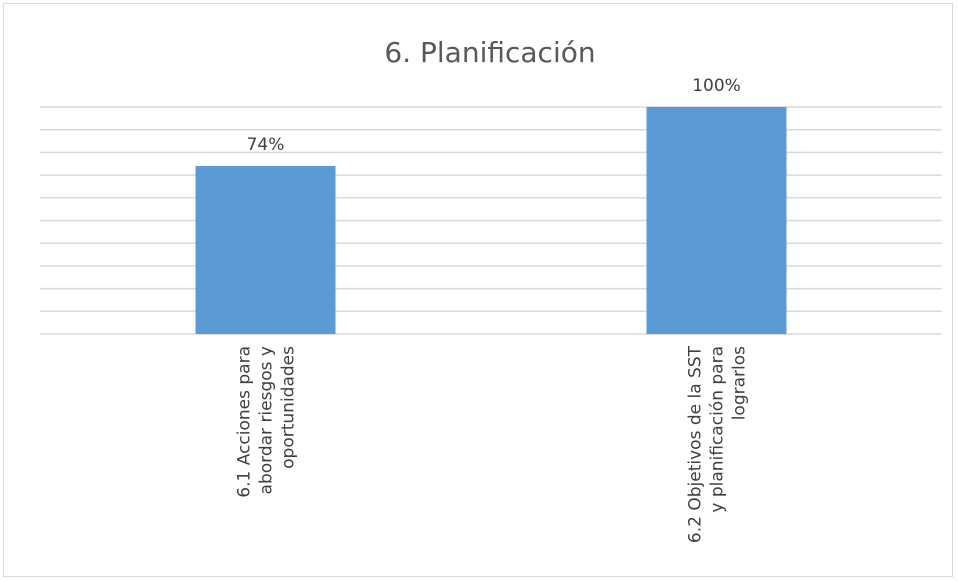 This screenshot has height=582, width=958. I want to click on category-label-line: 6.2 Objetivos de la SST, so click(696, 444).